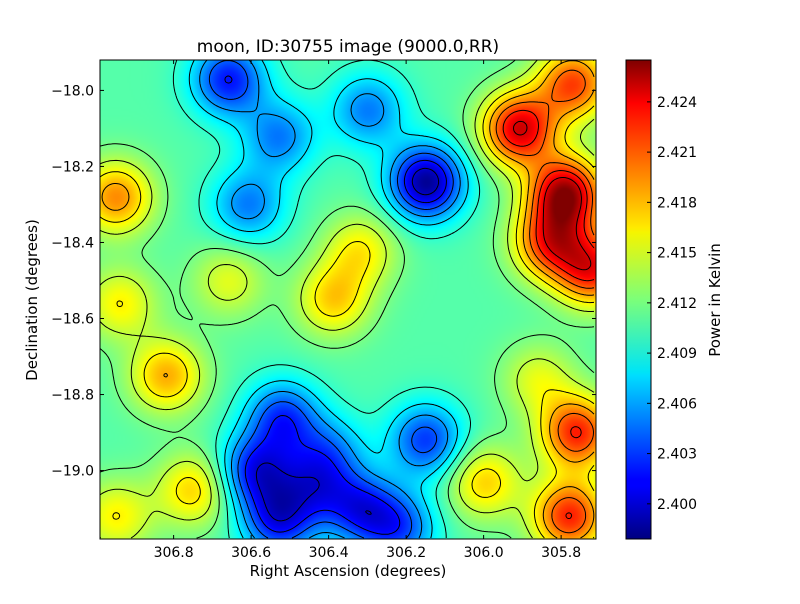 The width and height of the screenshot is (800, 604). Describe the element at coordinates (251, 553) in the screenshot. I see `x-tick-label: 306.6` at that location.